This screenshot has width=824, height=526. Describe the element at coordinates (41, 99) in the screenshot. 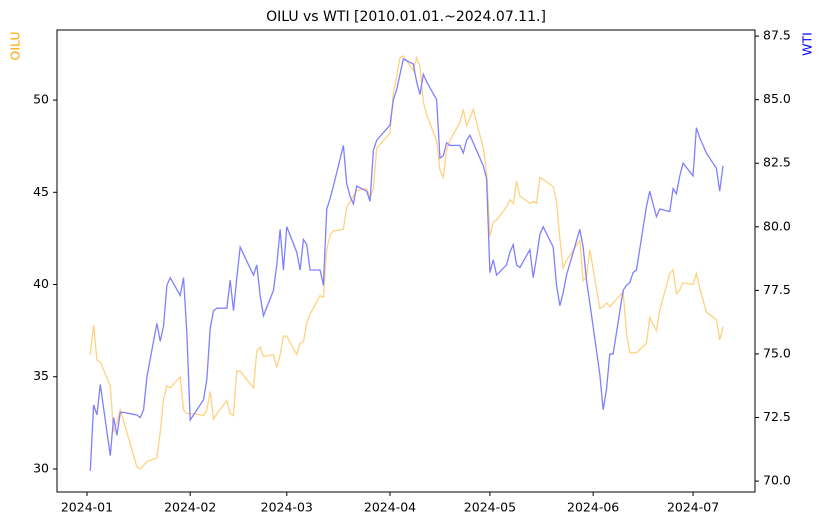

I see `y-tick-label: 50` at that location.